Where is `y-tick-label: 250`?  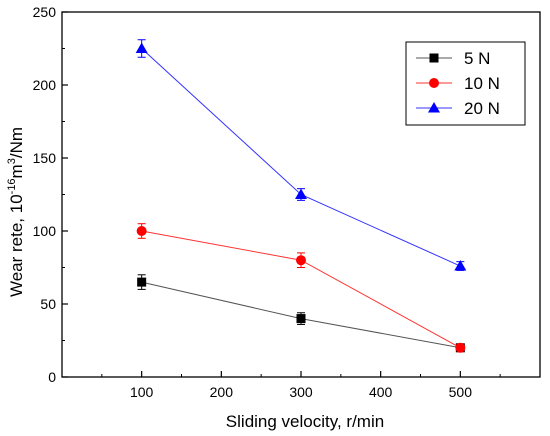 y-tick-label: 250 is located at coordinates (45, 12).